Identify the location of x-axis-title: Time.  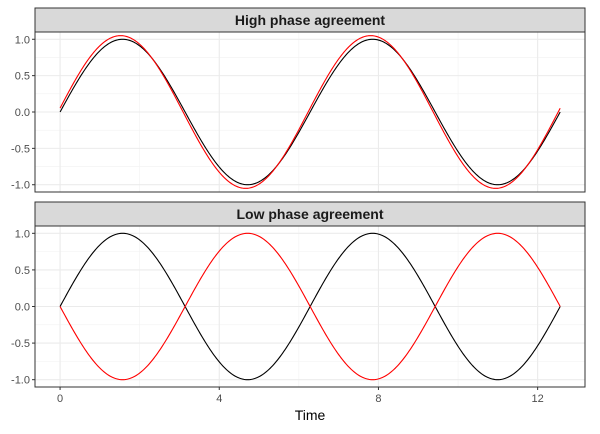
(310, 415).